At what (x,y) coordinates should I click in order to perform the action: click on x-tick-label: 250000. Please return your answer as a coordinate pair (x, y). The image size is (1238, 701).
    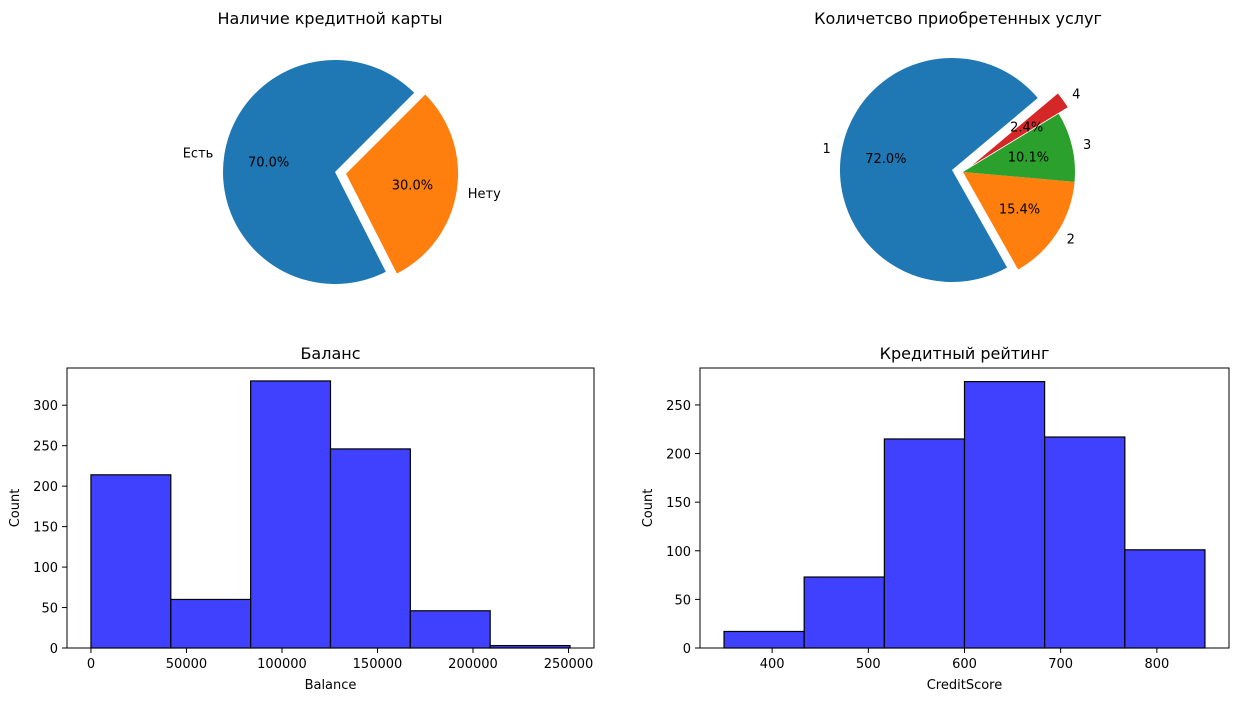
    Looking at the image, I should click on (569, 664).